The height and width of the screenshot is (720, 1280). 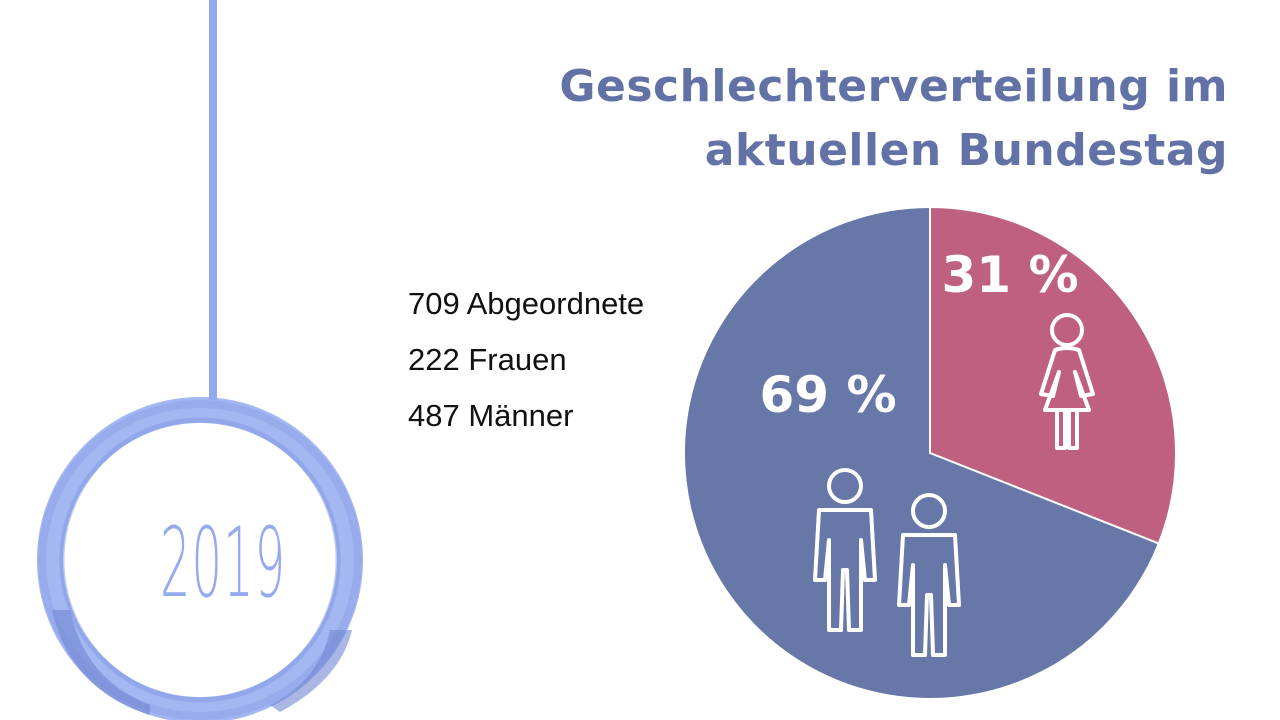 What do you see at coordinates (893, 86) in the screenshot?
I see `chart-title-line-1: Geschlechterverteilung im` at bounding box center [893, 86].